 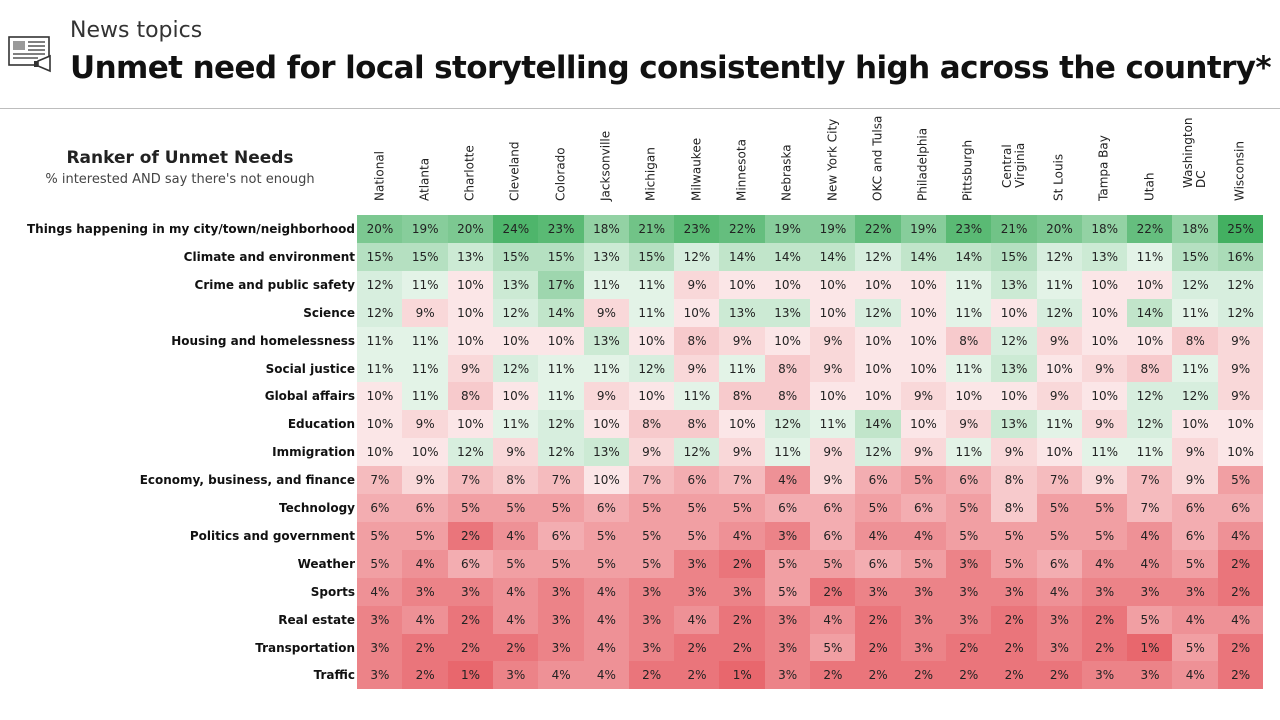 I want to click on column-header-label: Washington DC, so click(x=1194, y=152).